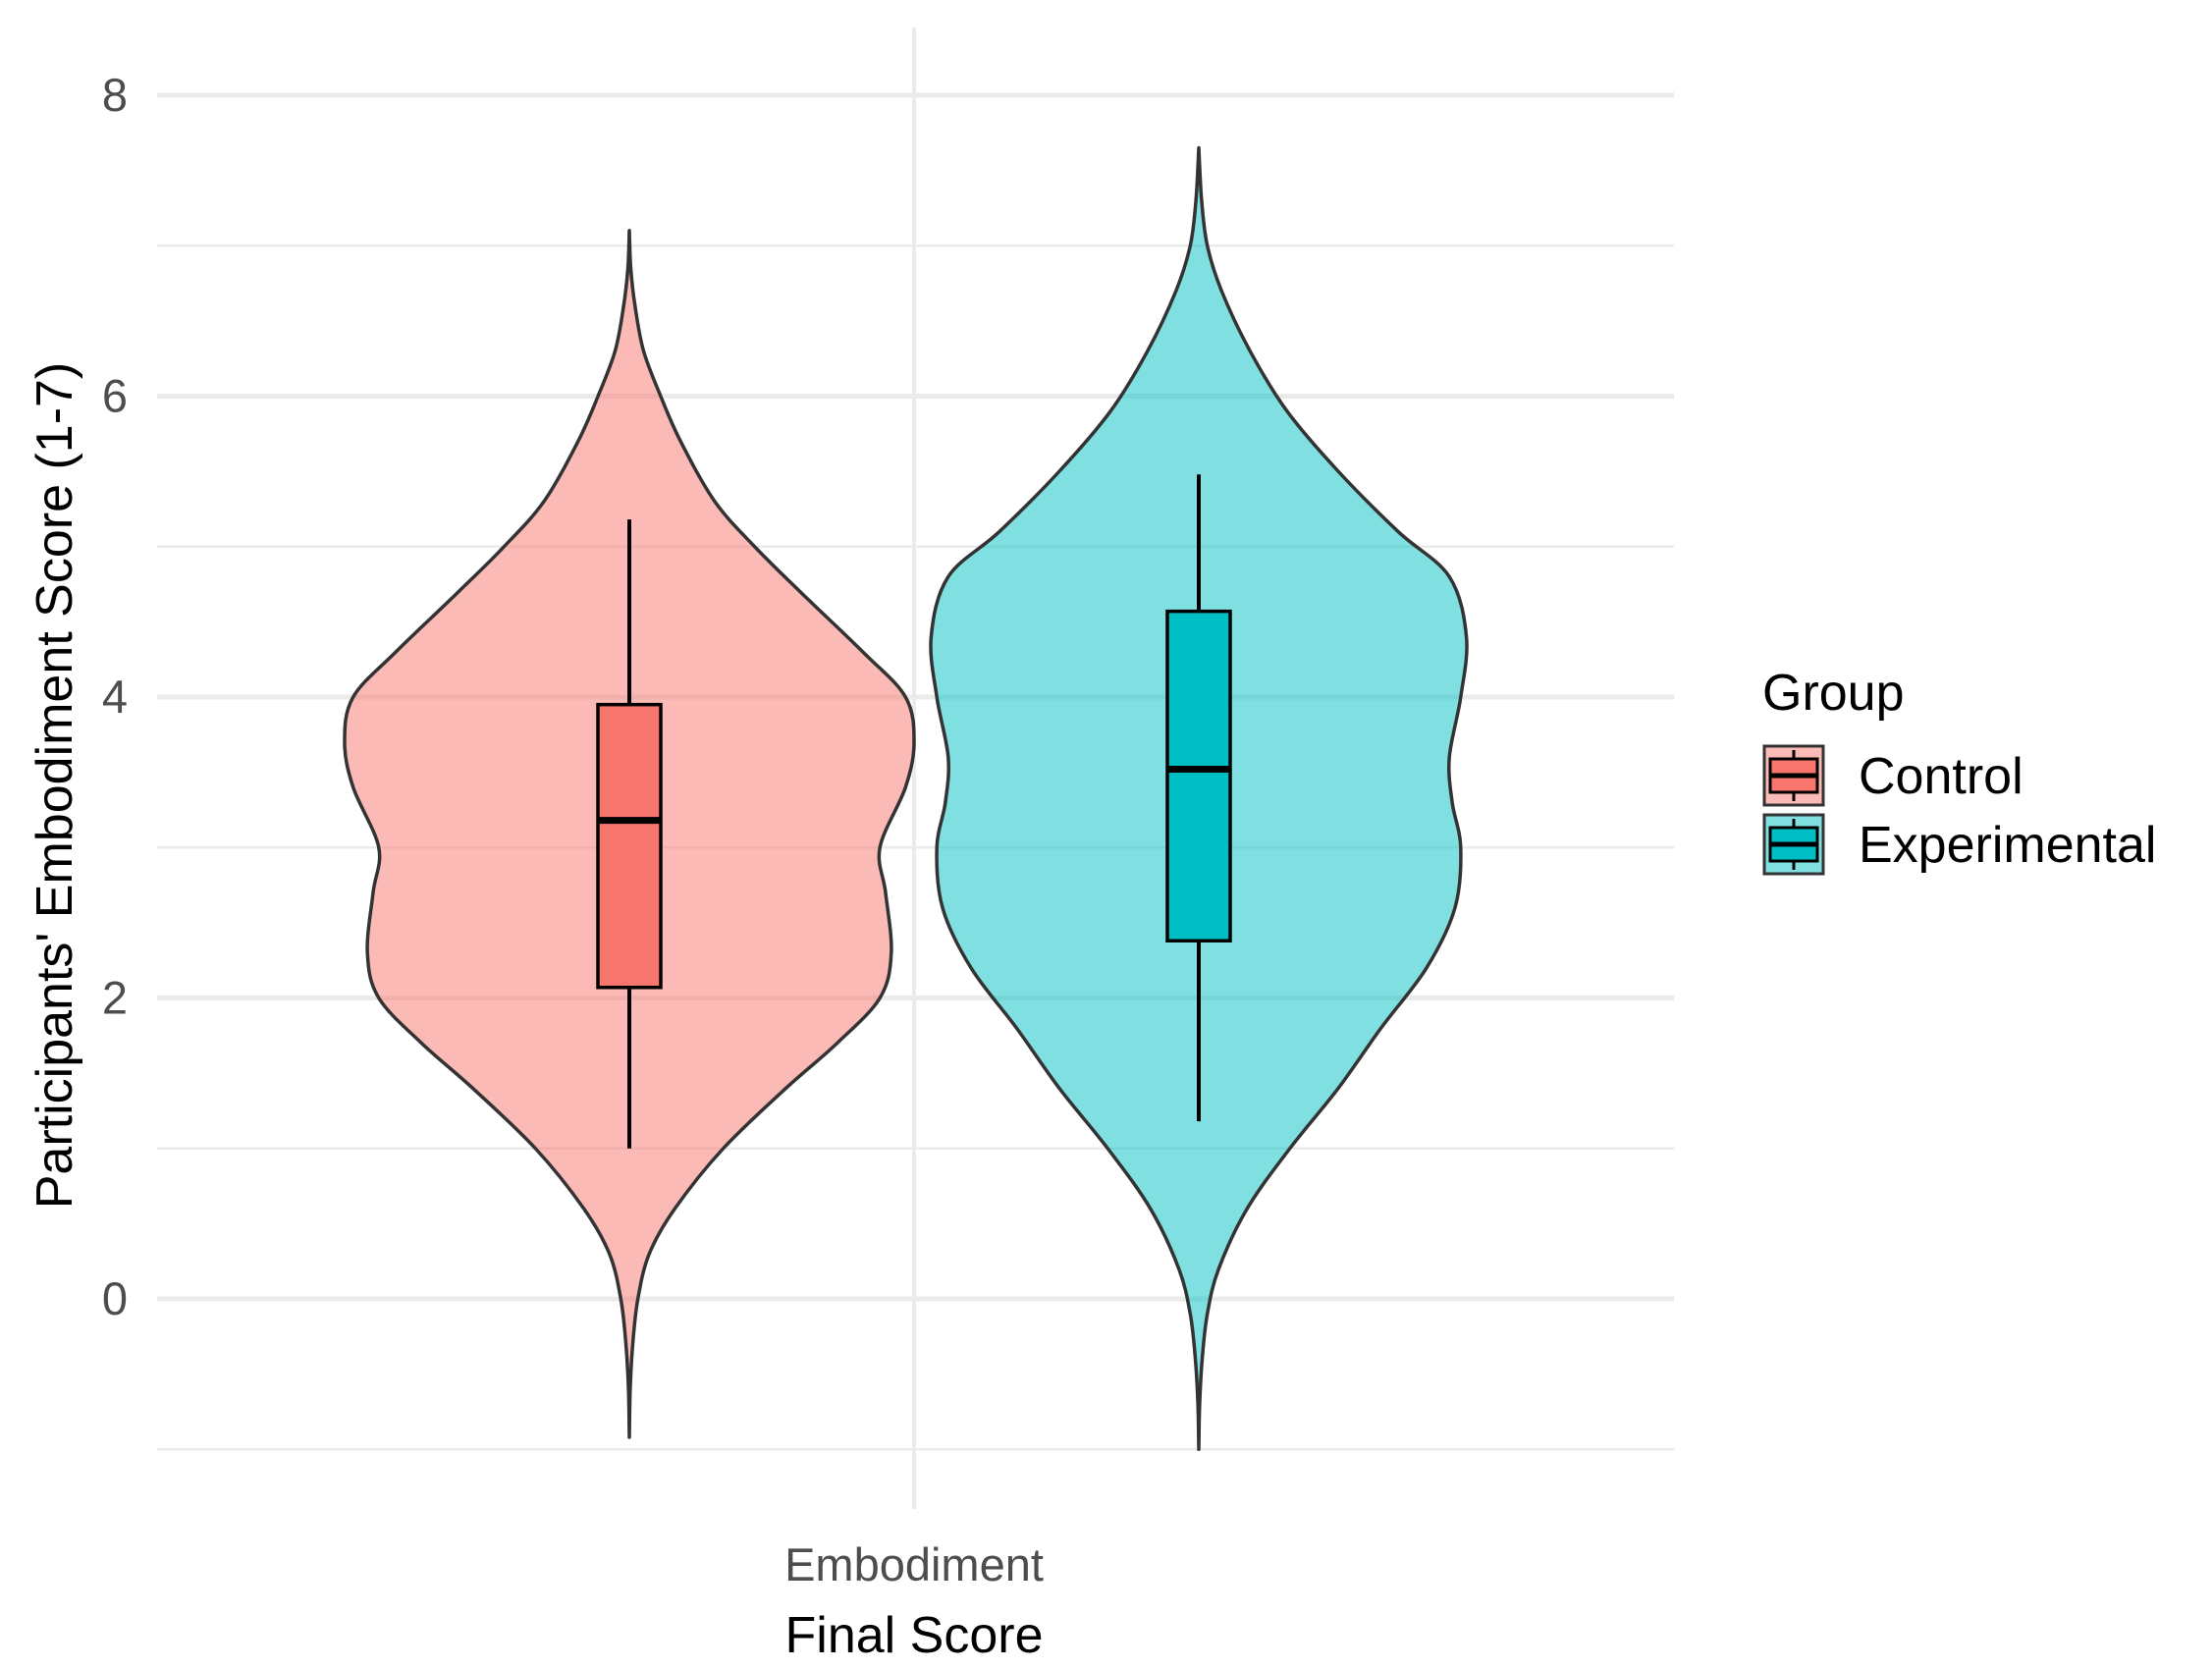  I want to click on x-axis-ticks: Embodiment, so click(914, 1564).